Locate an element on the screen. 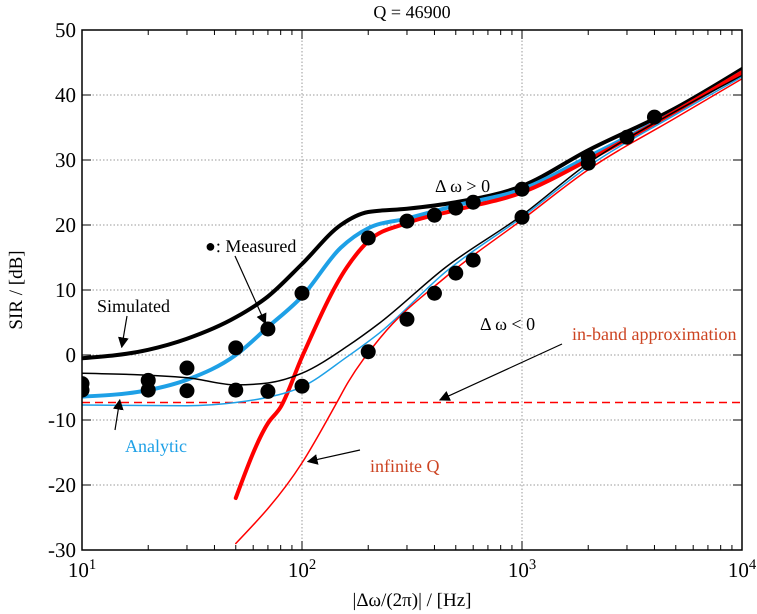 The image size is (757, 614). annotation: Δ ω < 0 is located at coordinates (508, 324).